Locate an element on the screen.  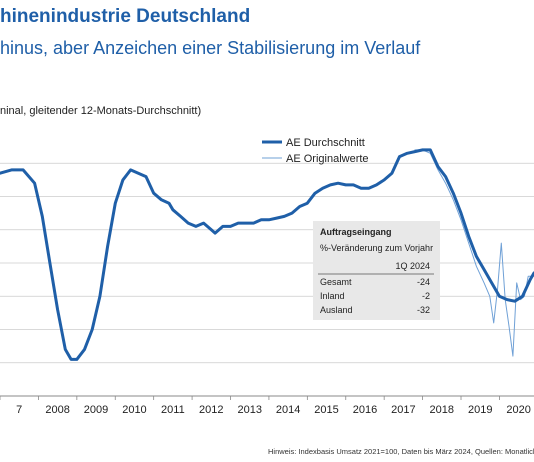
x-tick-label: 2016 is located at coordinates (365, 410).